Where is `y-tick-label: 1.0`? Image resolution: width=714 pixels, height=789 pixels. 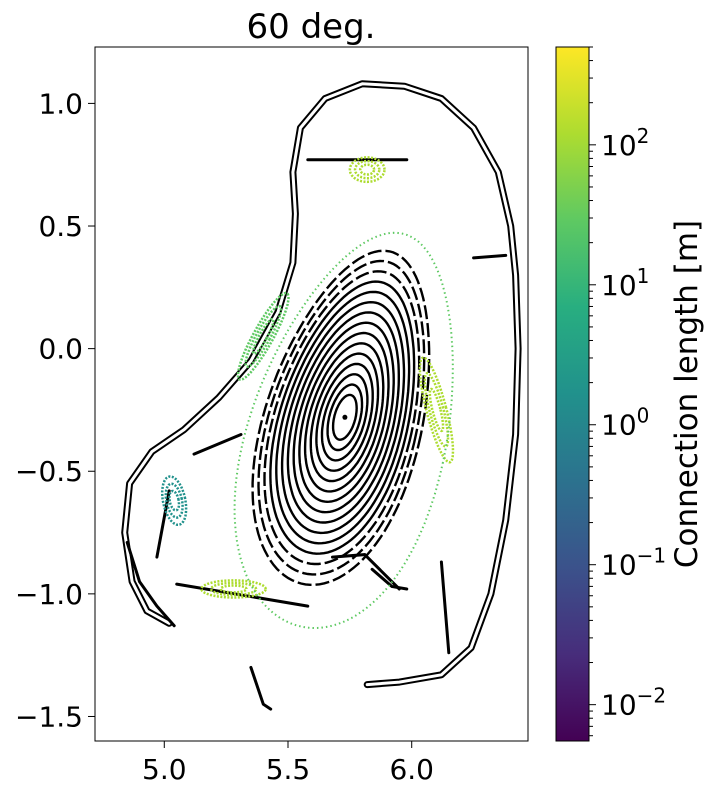 y-tick-label: 1.0 is located at coordinates (60, 103).